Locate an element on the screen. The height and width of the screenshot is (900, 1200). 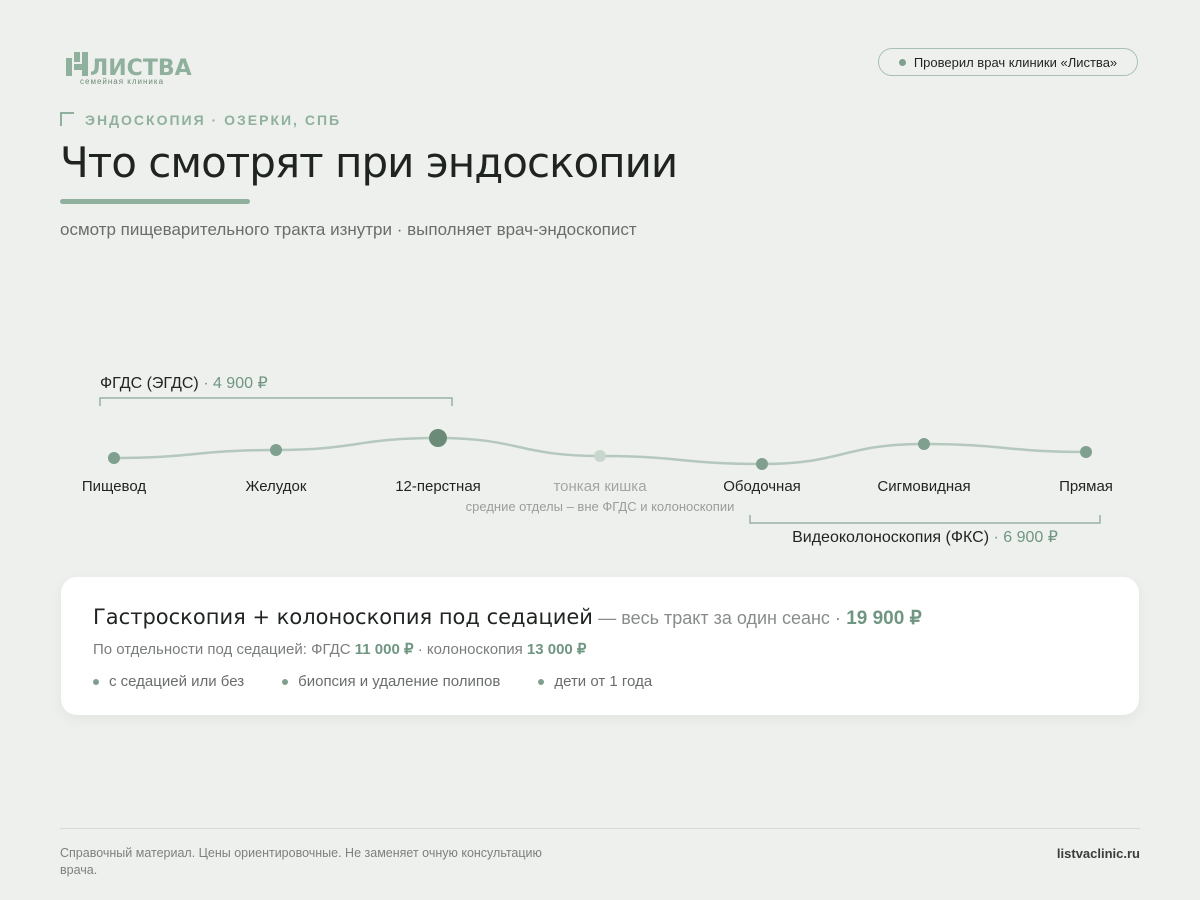
logo-tagline: семейная клиника is located at coordinates (122, 81).